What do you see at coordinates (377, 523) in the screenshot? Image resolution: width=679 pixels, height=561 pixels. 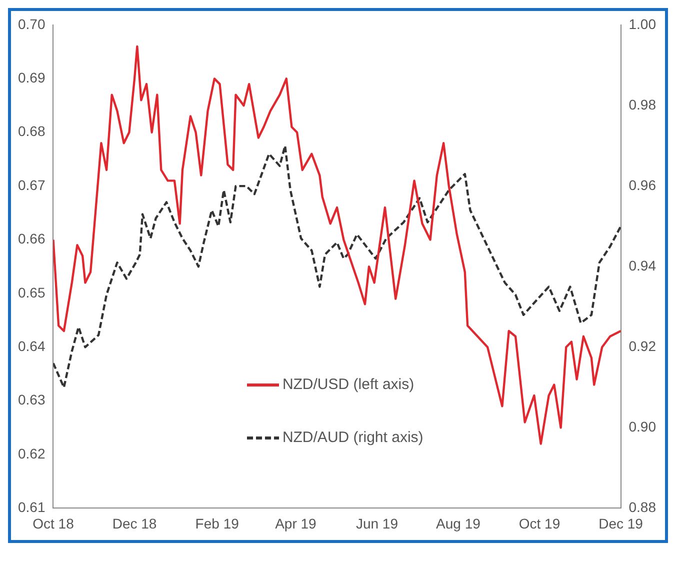 I see `x-tick-label: Jun 19` at bounding box center [377, 523].